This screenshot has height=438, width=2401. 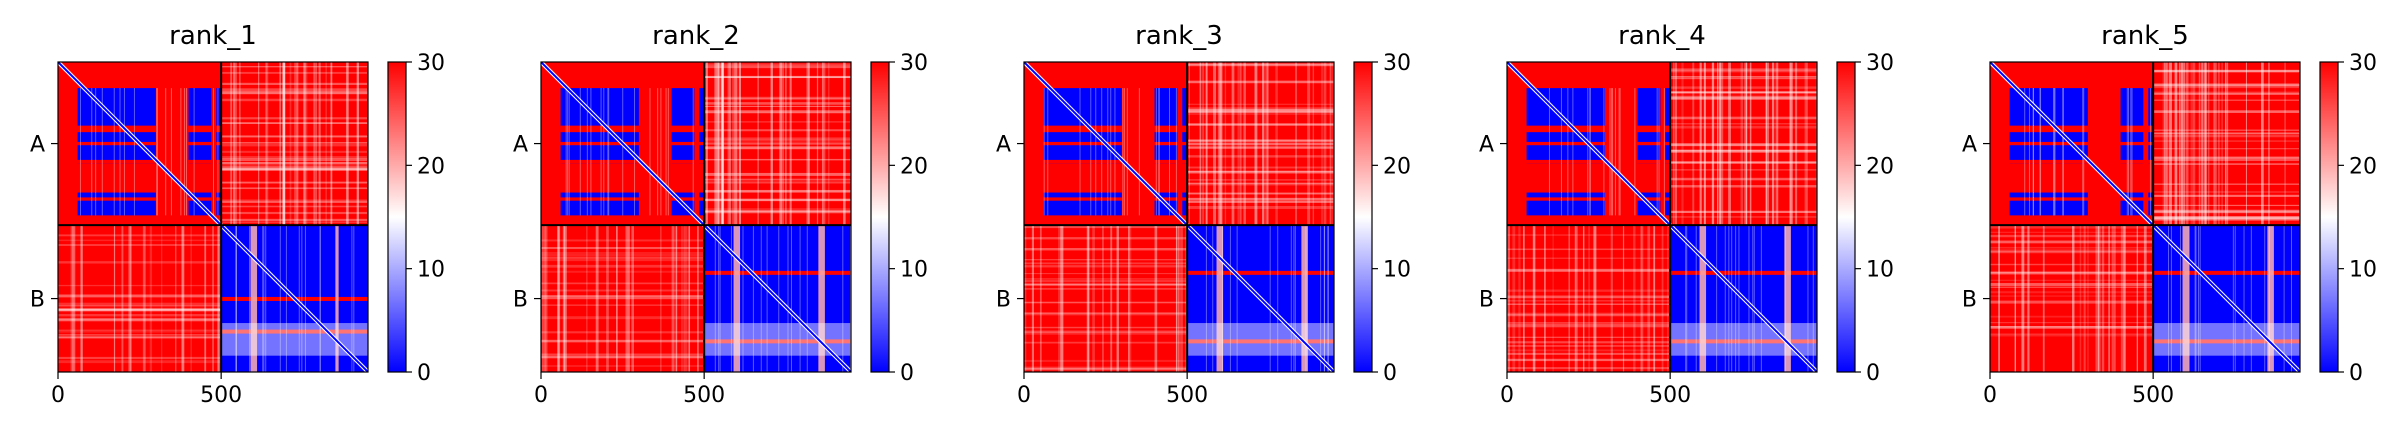 What do you see at coordinates (1880, 166) in the screenshot?
I see `colorbar-tick-label: 20` at bounding box center [1880, 166].